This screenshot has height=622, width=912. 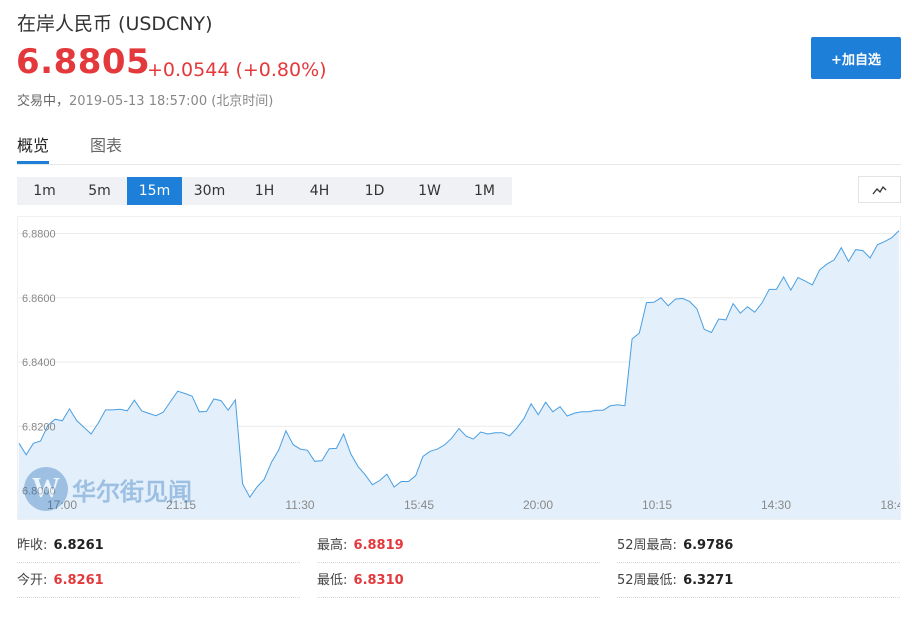 I want to click on chart-type-button, so click(x=879, y=189).